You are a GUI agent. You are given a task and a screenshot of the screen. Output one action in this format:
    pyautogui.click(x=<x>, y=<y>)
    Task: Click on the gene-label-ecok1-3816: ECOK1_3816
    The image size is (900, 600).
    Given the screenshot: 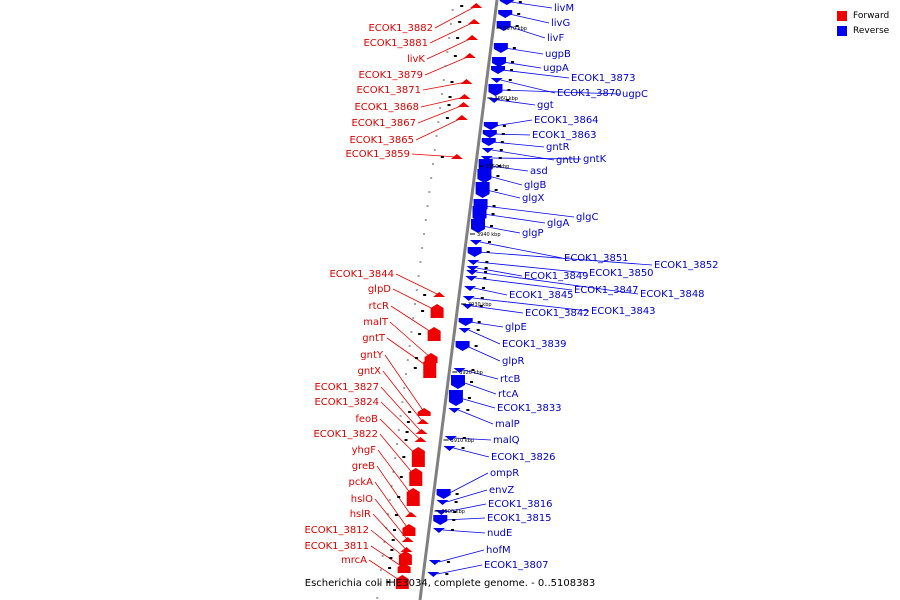 What is the action you would take?
    pyautogui.click(x=520, y=504)
    